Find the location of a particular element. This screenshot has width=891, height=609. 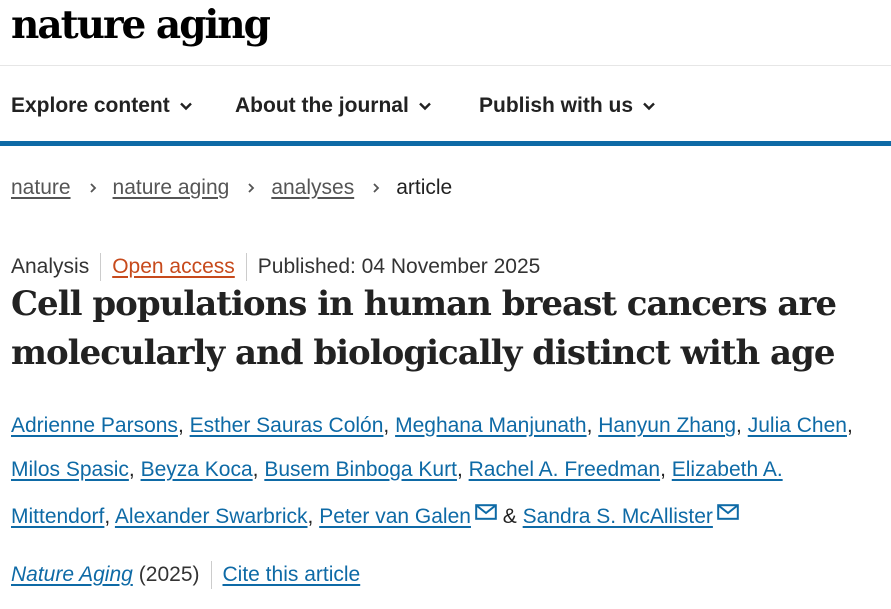

citation: Nature Aging (2025) Cite this article is located at coordinates (185, 575).